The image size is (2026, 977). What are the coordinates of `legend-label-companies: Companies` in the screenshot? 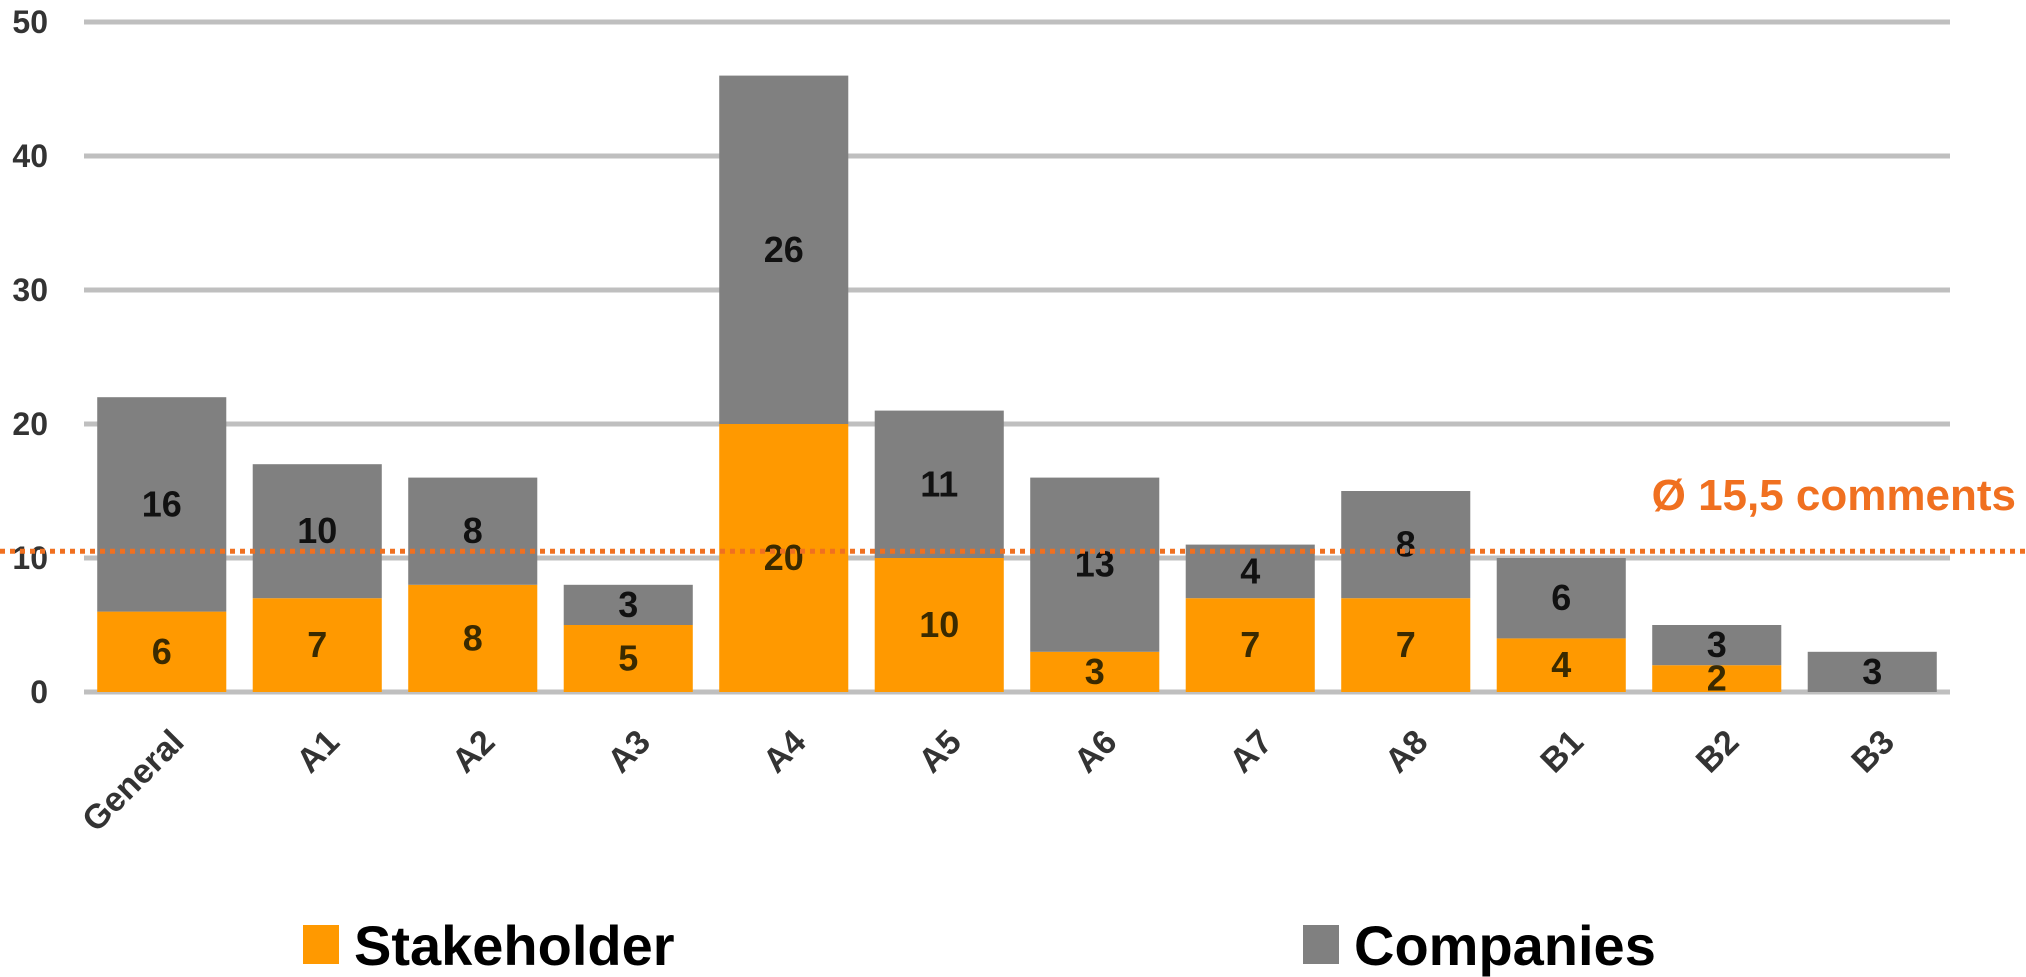 It's located at (1505, 945).